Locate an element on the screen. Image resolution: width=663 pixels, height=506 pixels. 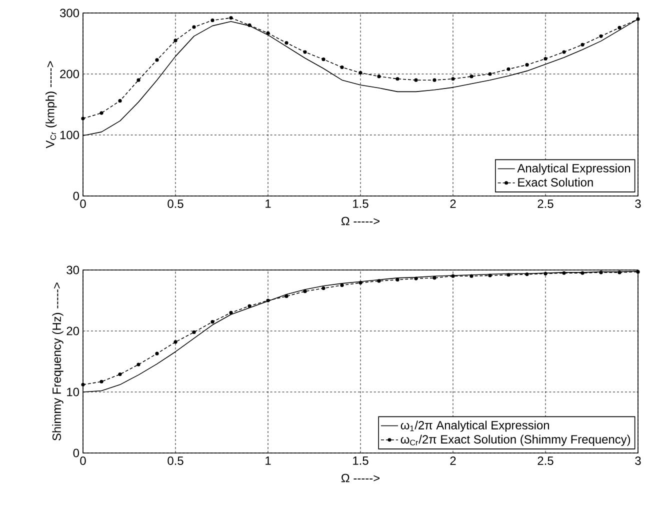
legend-label: ω$_{Cr}$/2π Exact Solution (Shimmy Frequency) is located at coordinates (515, 440).